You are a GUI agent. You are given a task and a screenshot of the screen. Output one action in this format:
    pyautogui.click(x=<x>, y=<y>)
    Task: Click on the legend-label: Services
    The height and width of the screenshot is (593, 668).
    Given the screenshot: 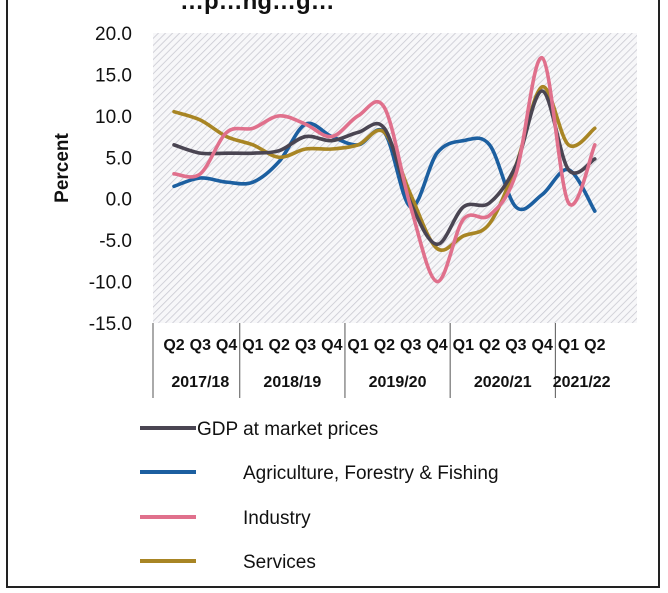 What is the action you would take?
    pyautogui.click(x=279, y=562)
    